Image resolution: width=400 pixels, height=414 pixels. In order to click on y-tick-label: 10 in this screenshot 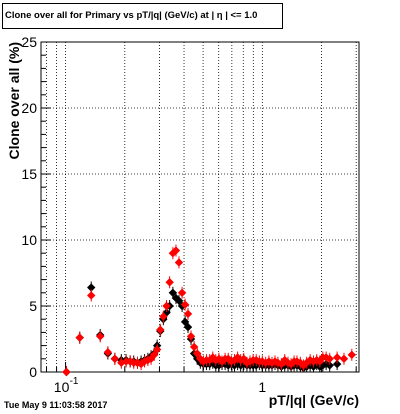, I will do `click(29, 240)`.